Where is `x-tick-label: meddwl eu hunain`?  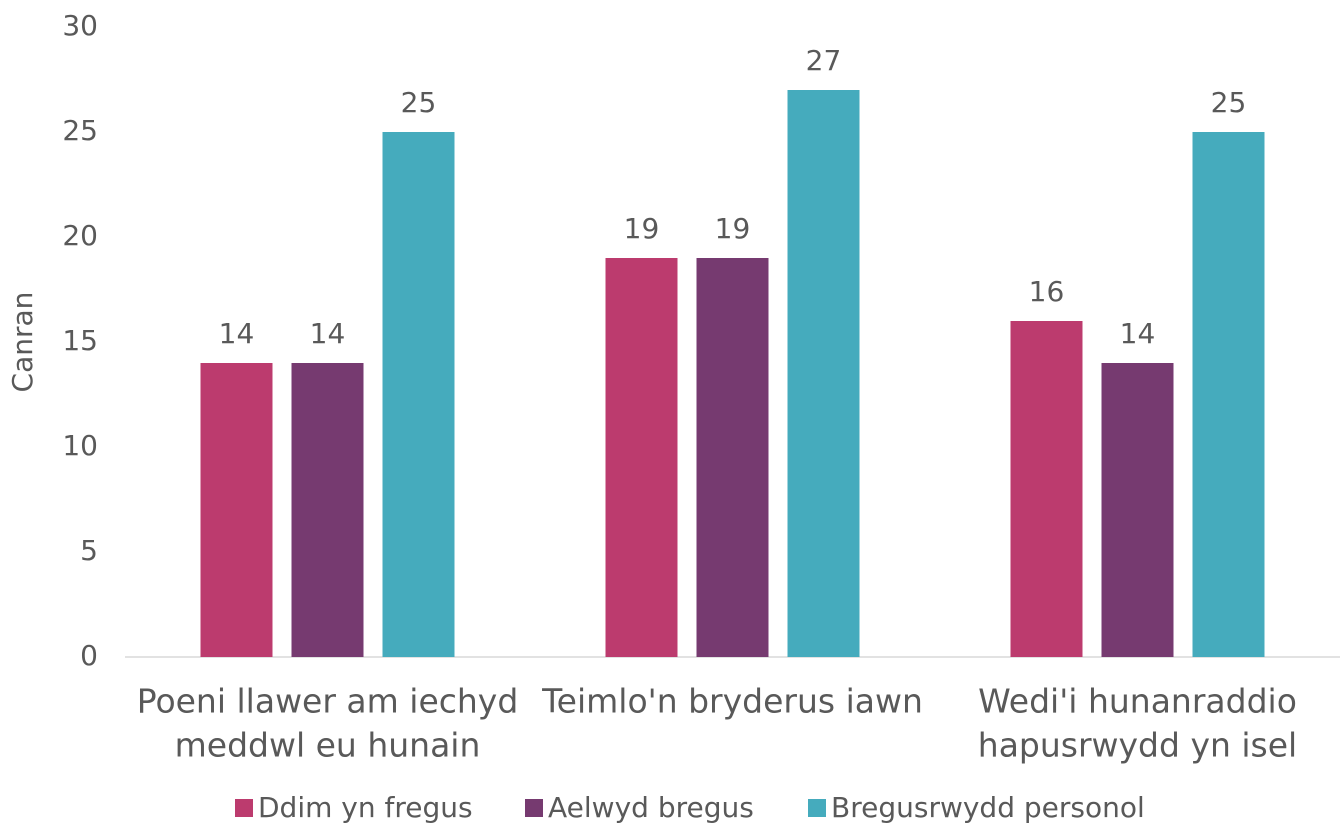
x-tick-label: meddwl eu hunain is located at coordinates (328, 745).